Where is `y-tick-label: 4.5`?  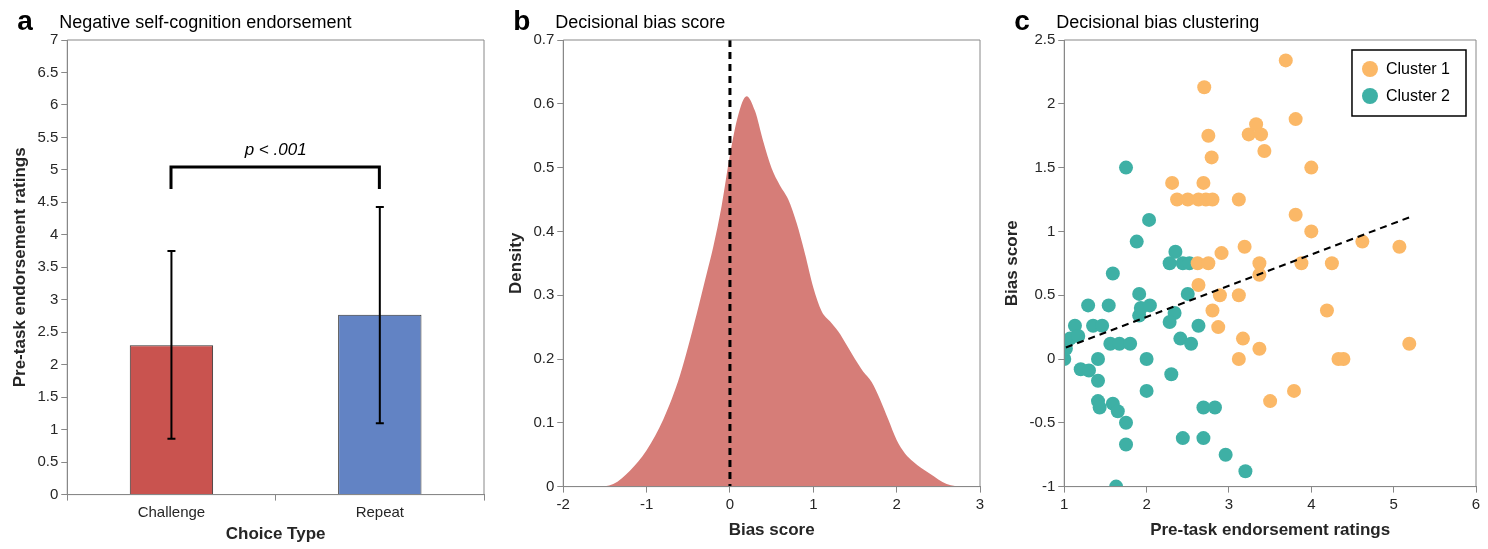
y-tick-label: 4.5 is located at coordinates (48, 201).